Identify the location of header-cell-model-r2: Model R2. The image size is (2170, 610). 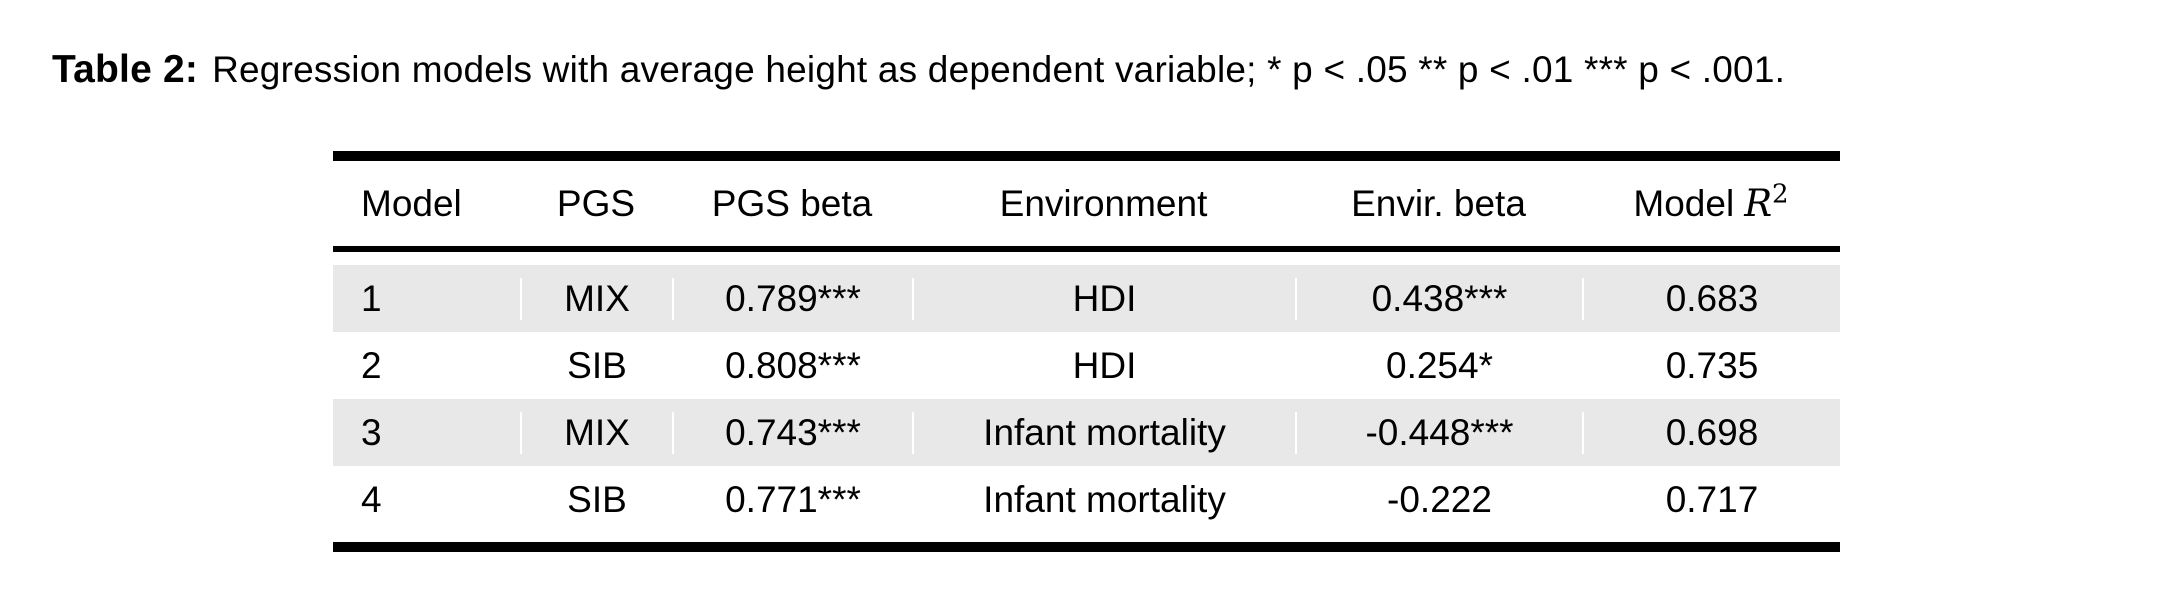
(1711, 203).